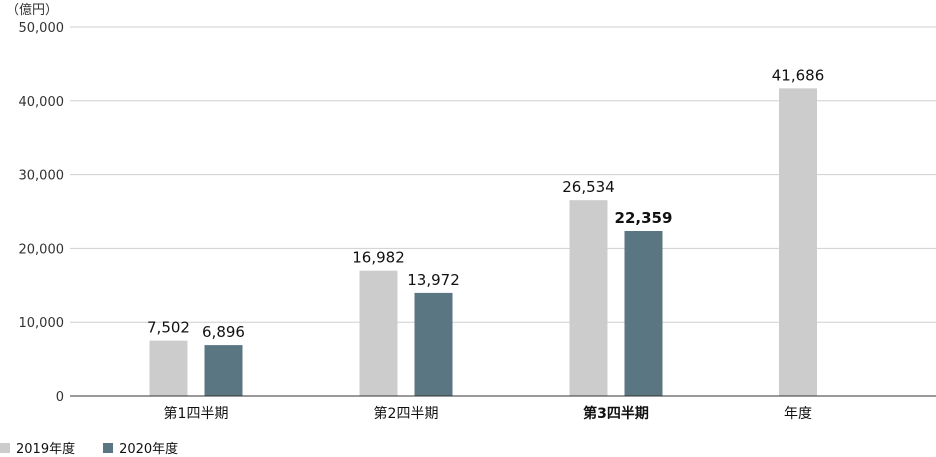 The height and width of the screenshot is (457, 936). I want to click on data-label: 22,359, so click(644, 218).